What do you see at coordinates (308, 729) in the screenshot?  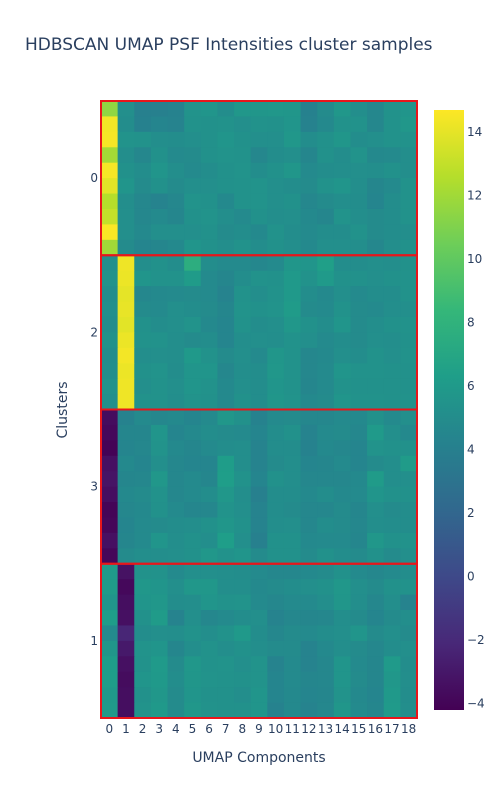 I see `x-tick-label: 12` at bounding box center [308, 729].